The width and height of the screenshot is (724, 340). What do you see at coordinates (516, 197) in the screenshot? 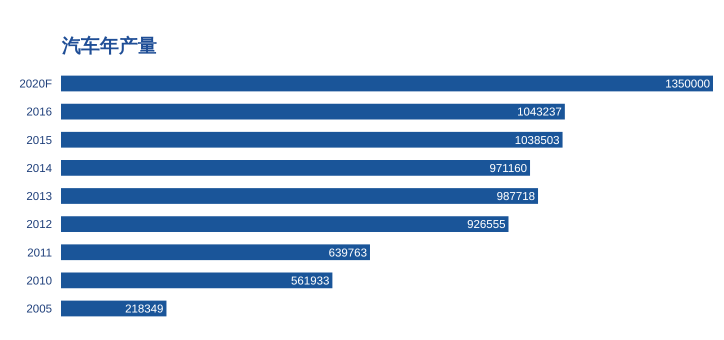
I see `data-label: 987718` at bounding box center [516, 197].